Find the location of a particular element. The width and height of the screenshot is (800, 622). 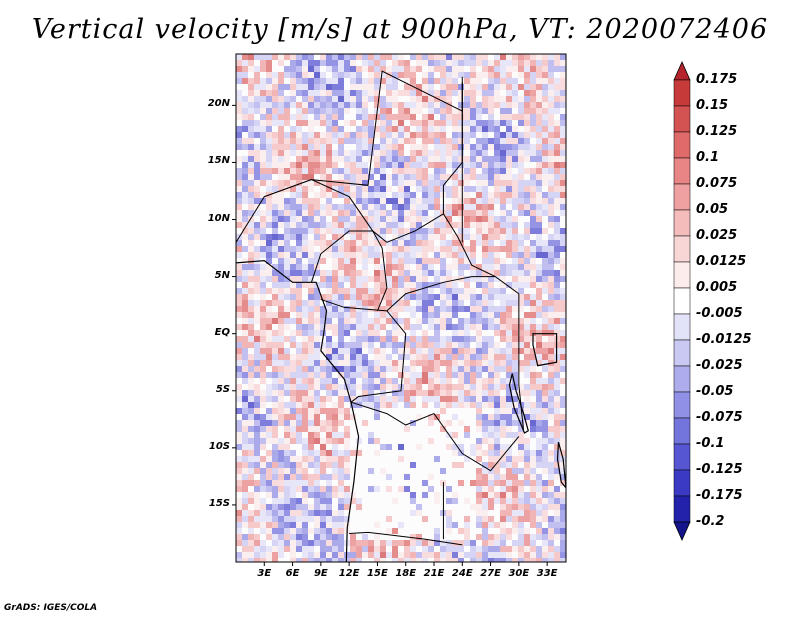

colorbar-tick-label: 0.175 is located at coordinates (717, 79).